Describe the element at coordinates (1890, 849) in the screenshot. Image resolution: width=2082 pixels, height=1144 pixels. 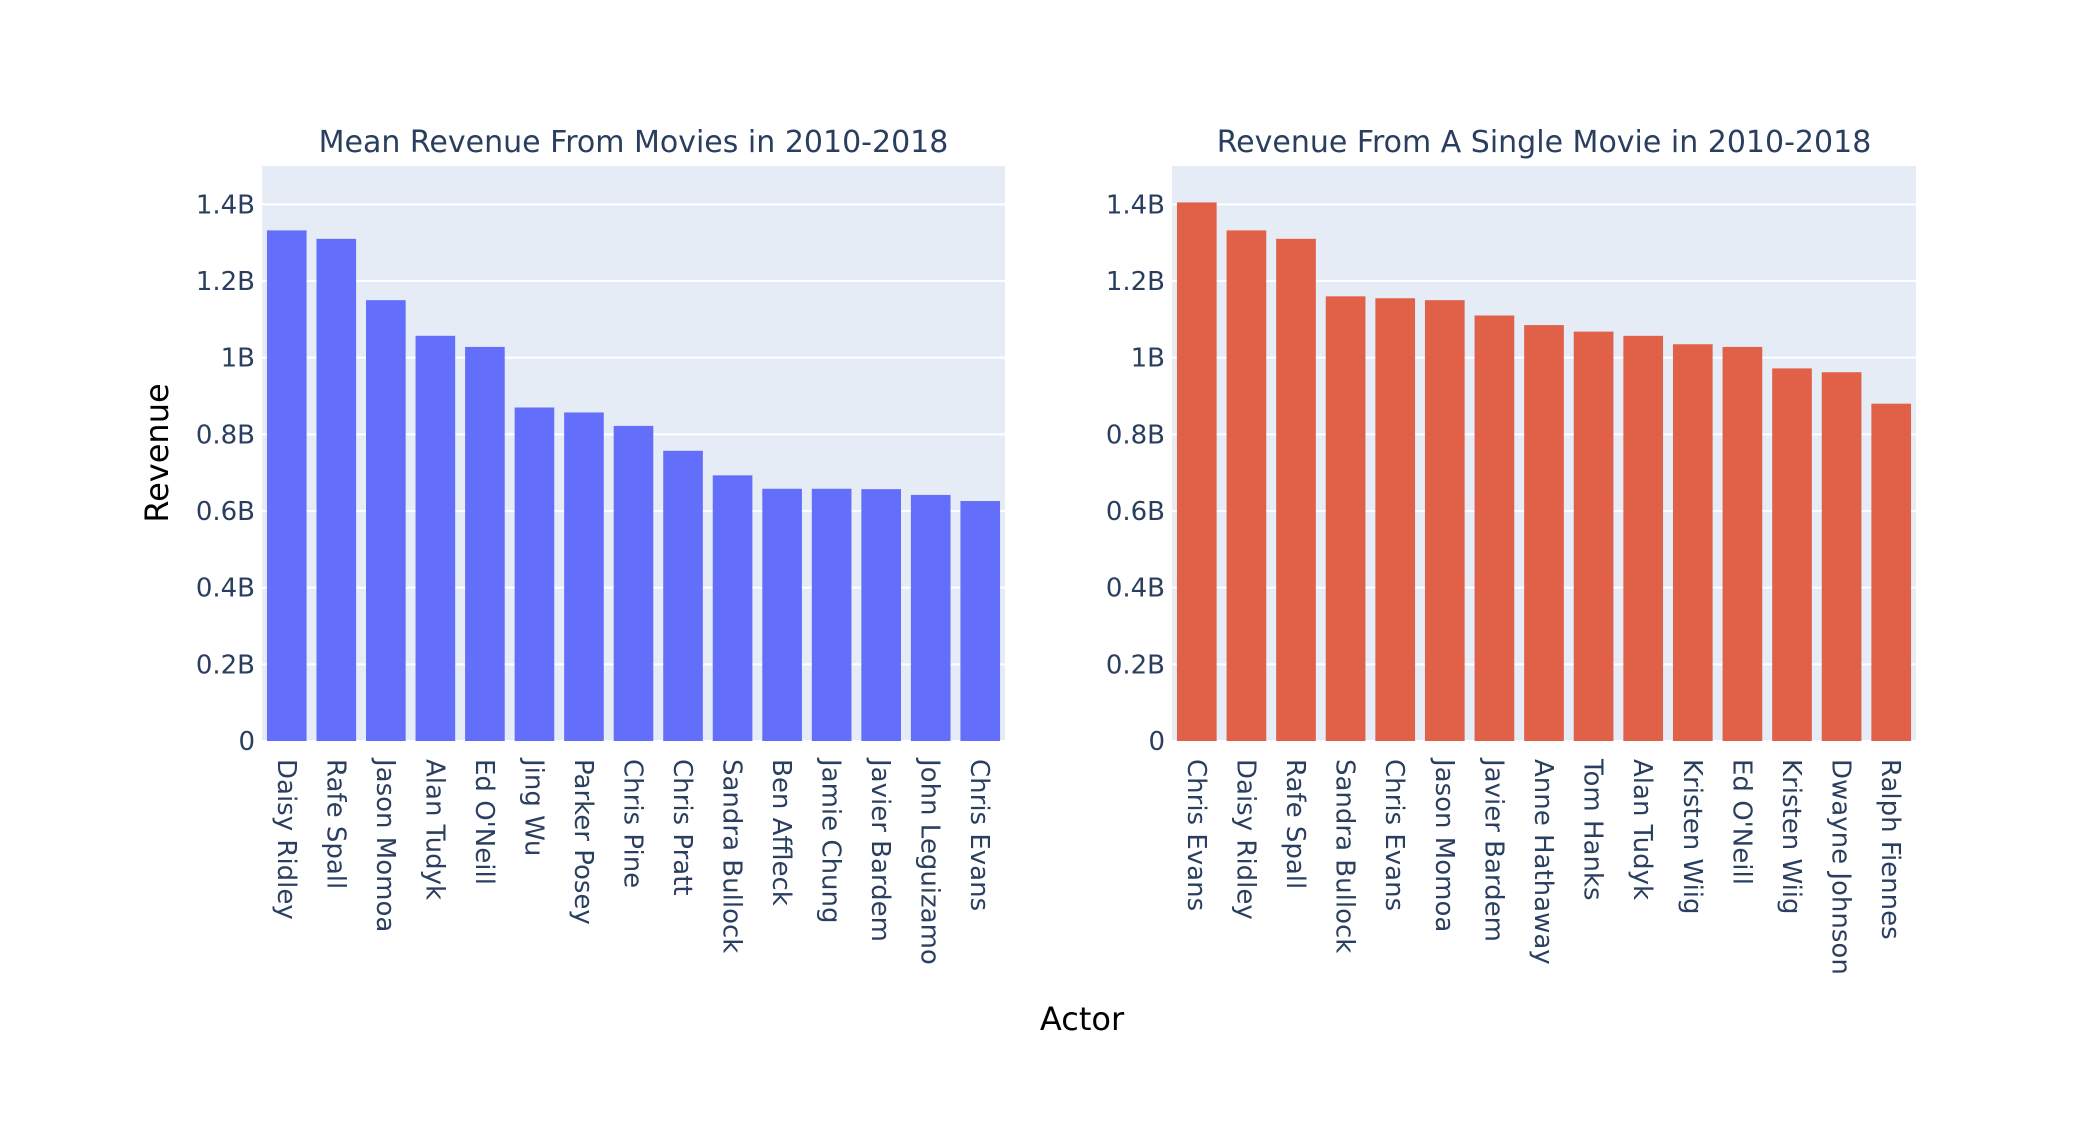
I see `x-tick-label: Ralph Fiennes` at that location.